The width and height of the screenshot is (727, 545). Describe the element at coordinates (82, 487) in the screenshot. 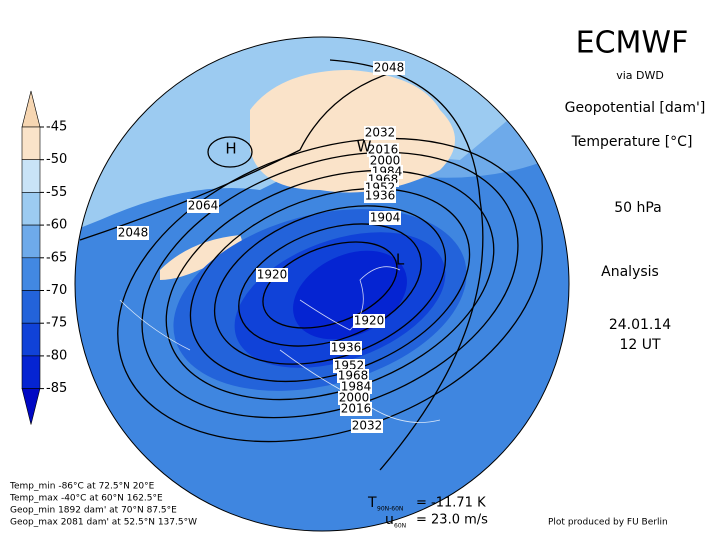

I see `stat-line: Temp_min -86°C at 72.5°N 20°E` at that location.